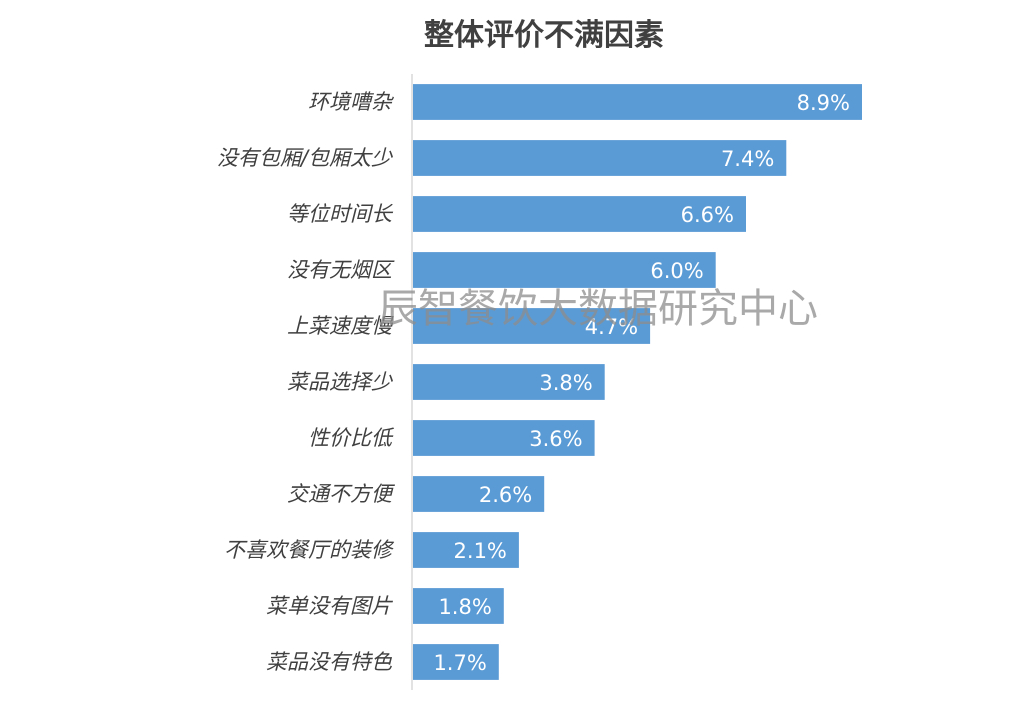 The image size is (1028, 712). I want to click on category-label: 等位时间长, so click(340, 214).